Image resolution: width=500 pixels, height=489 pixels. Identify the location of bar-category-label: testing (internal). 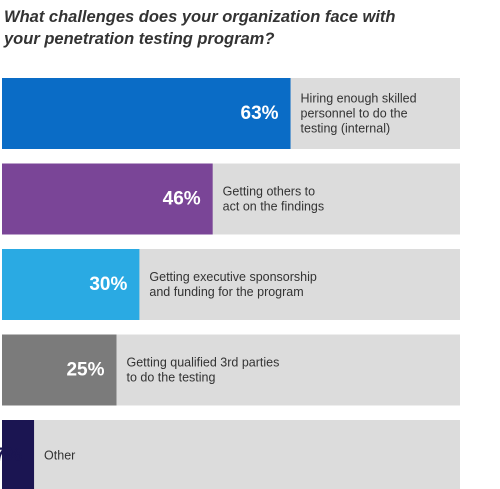
(346, 129).